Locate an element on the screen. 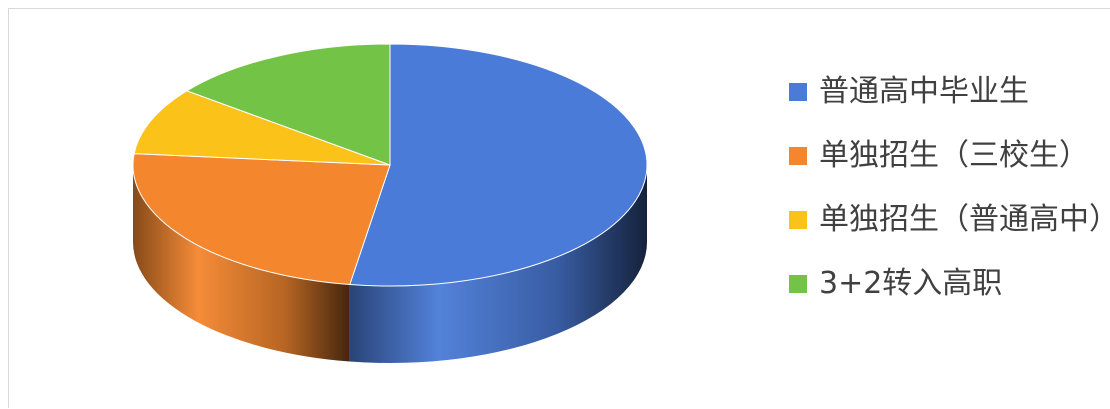 This screenshot has height=409, width=1110. legend-label: 单独招生（三校生） is located at coordinates (954, 155).